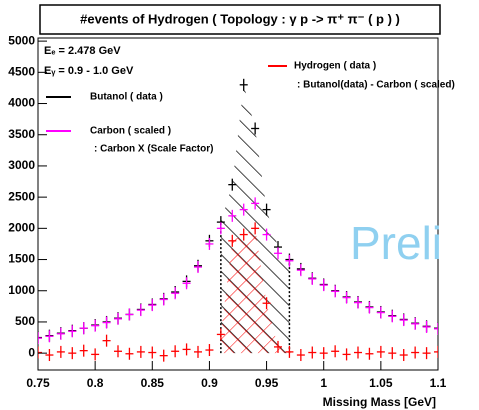  I want to click on x-tick-label: 1.1, so click(438, 383).